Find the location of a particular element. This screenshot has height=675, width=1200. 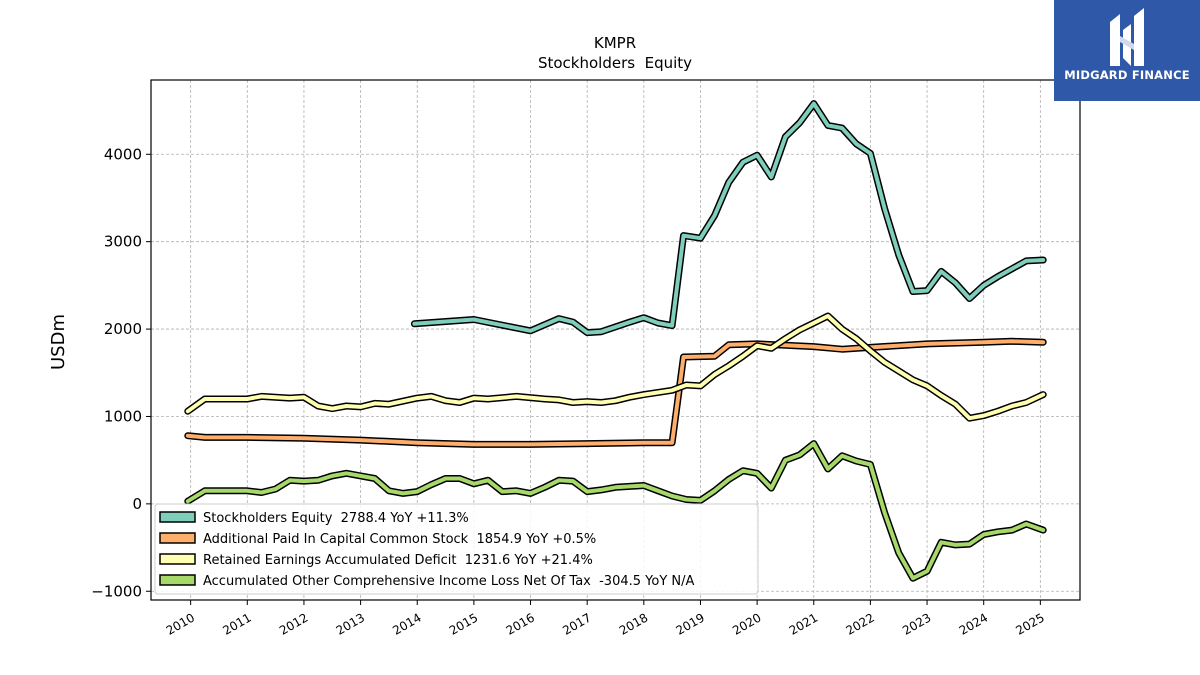

series-line-outline is located at coordinates (615, 392).